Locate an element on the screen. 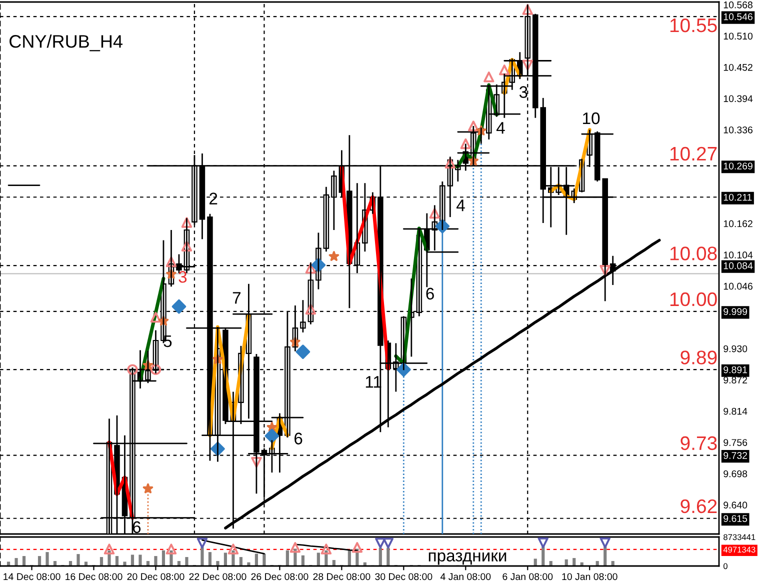 This screenshot has width=758, height=587. y-tick-label: 10.211 is located at coordinates (738, 197).